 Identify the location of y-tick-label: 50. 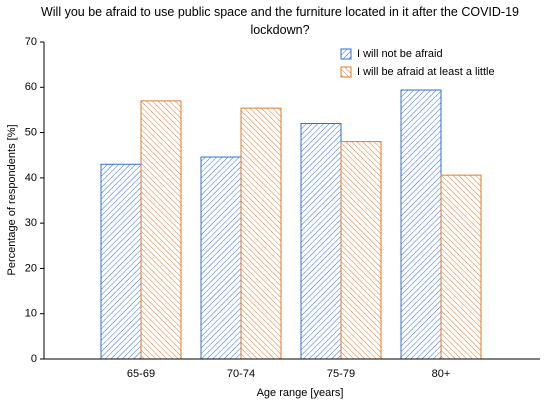
(31, 132).